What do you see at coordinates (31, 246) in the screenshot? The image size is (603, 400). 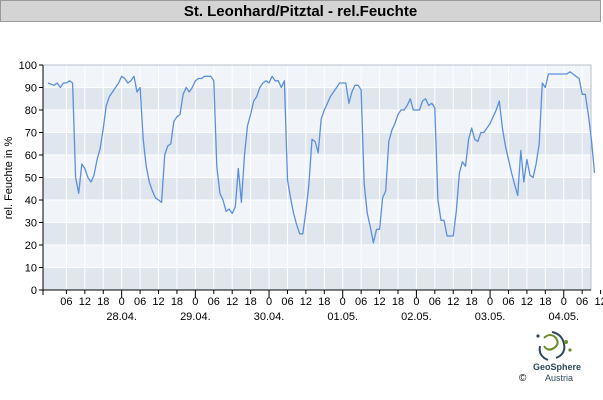 I see `y-tick-label: 20` at bounding box center [31, 246].